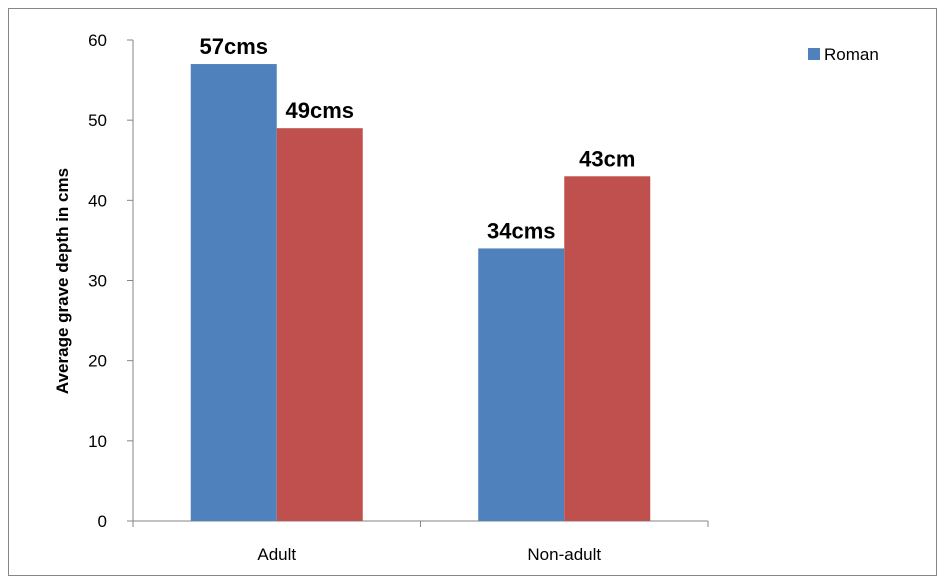 The height and width of the screenshot is (584, 947). I want to click on x-tick-label: Adult, so click(276, 554).